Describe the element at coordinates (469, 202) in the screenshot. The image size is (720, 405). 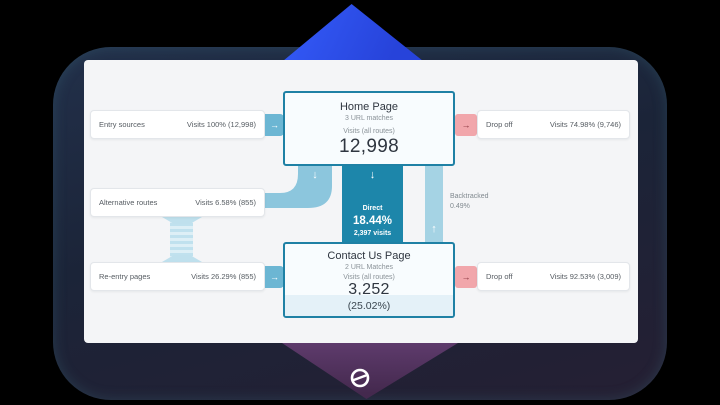
I see `backtracked-label: Backtracked 0.49%` at that location.